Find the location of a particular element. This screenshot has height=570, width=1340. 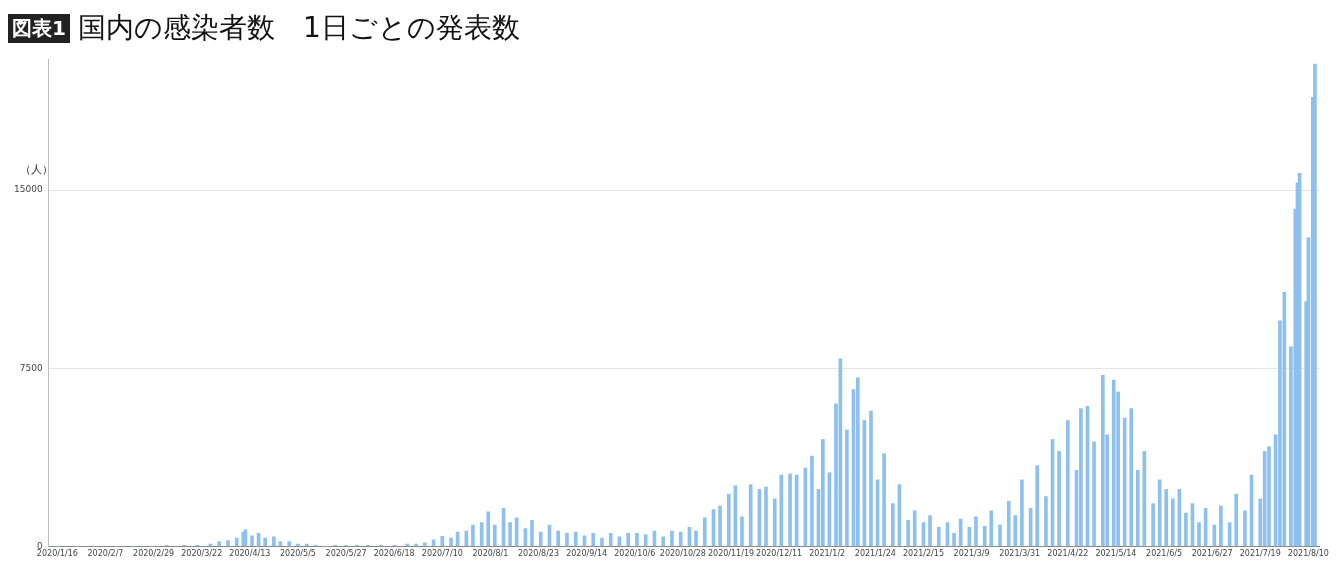

x-tick-label: 2021/6/27 is located at coordinates (1212, 554).